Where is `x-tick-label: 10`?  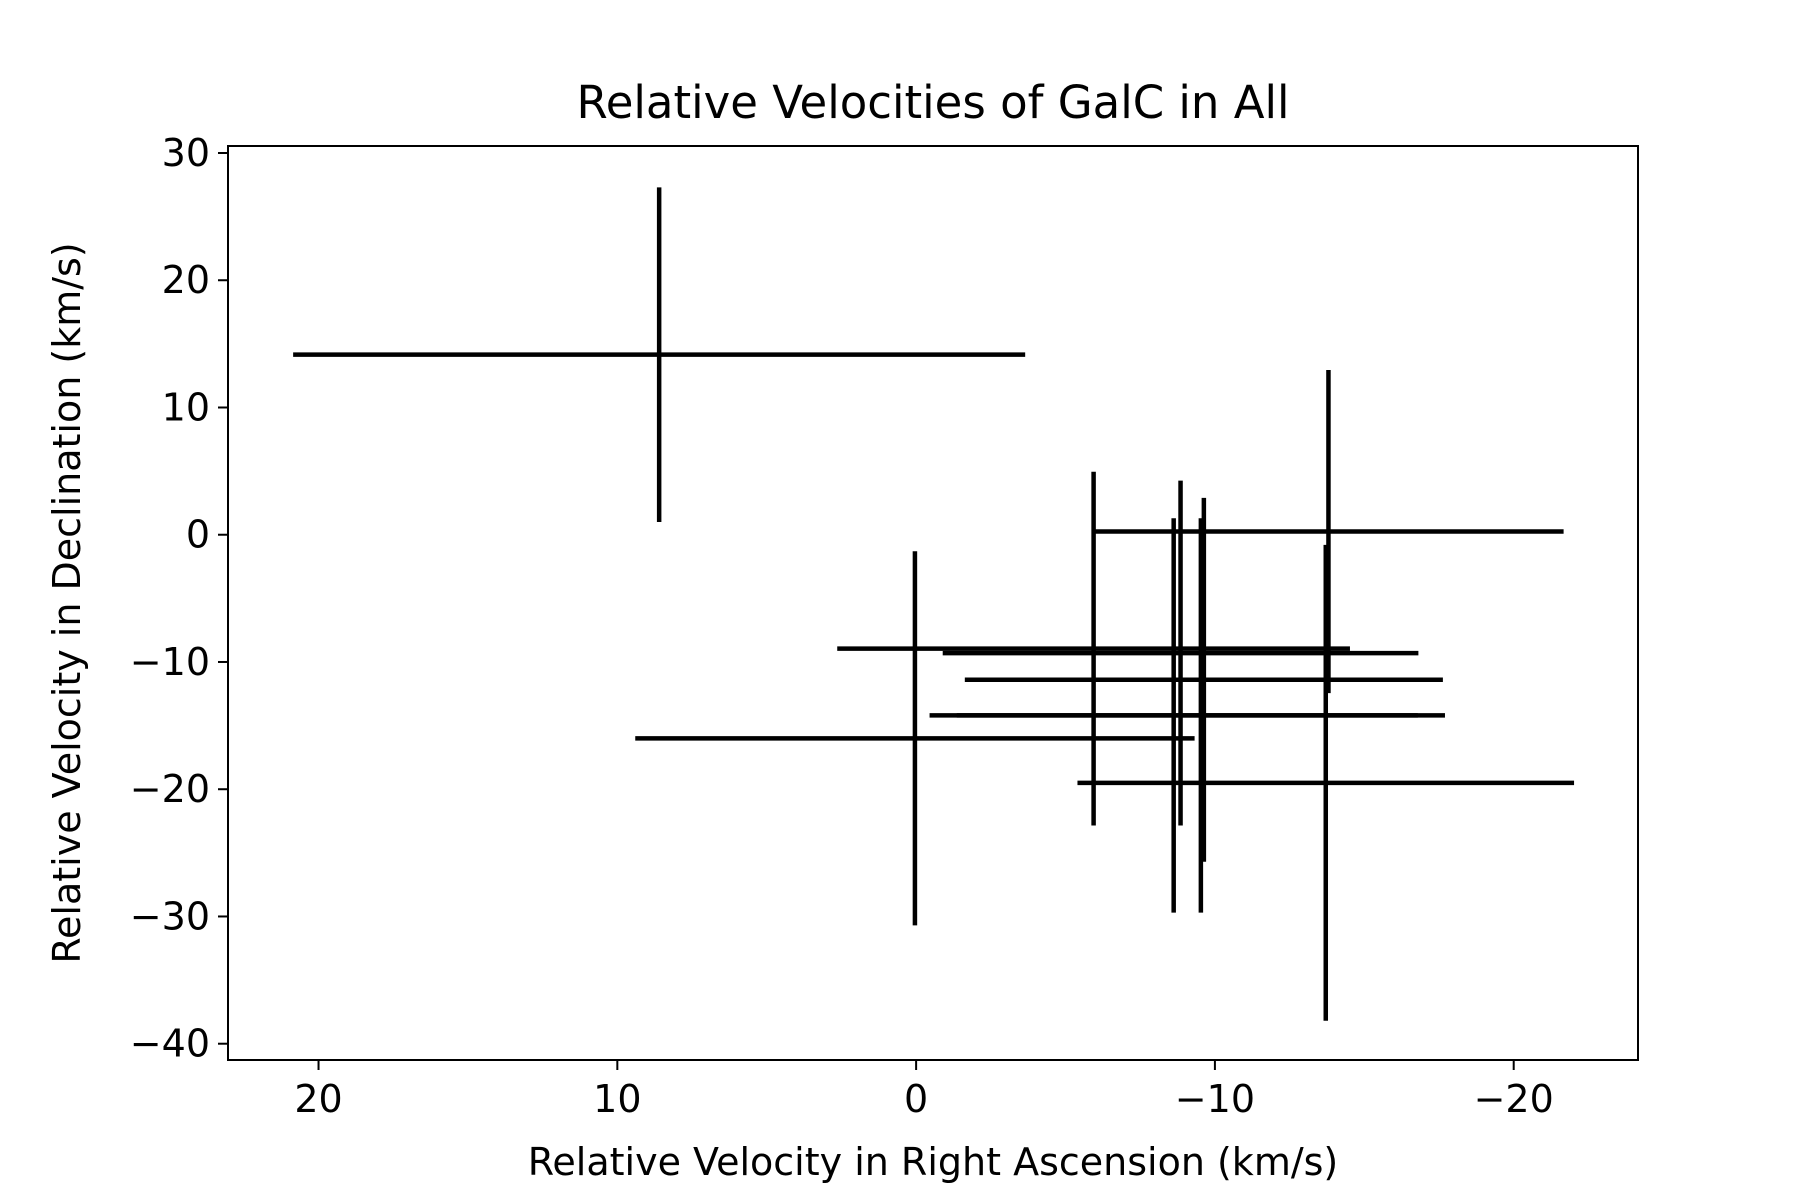 x-tick-label: 10 is located at coordinates (617, 1099).